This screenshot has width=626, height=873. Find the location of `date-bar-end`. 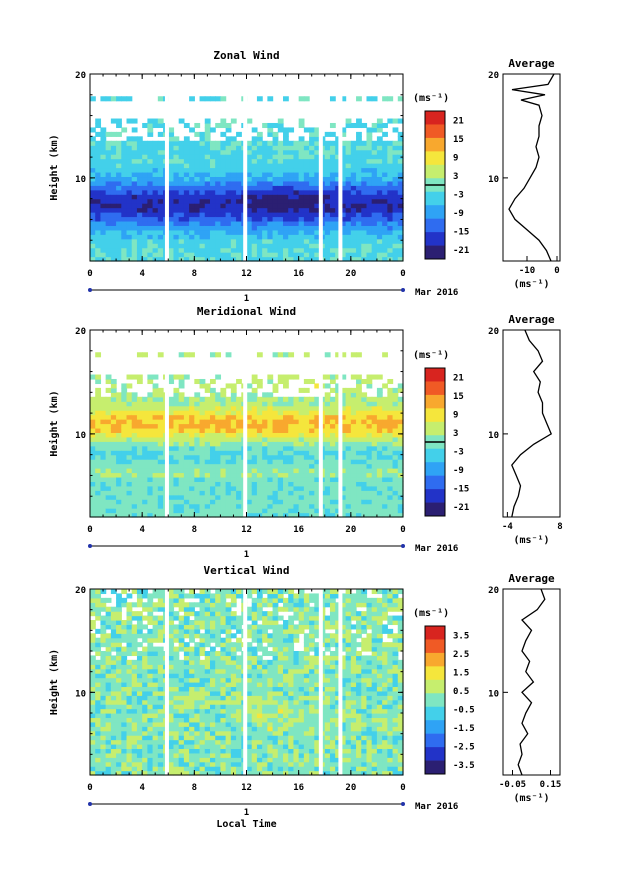

date-bar-end is located at coordinates (90, 290).